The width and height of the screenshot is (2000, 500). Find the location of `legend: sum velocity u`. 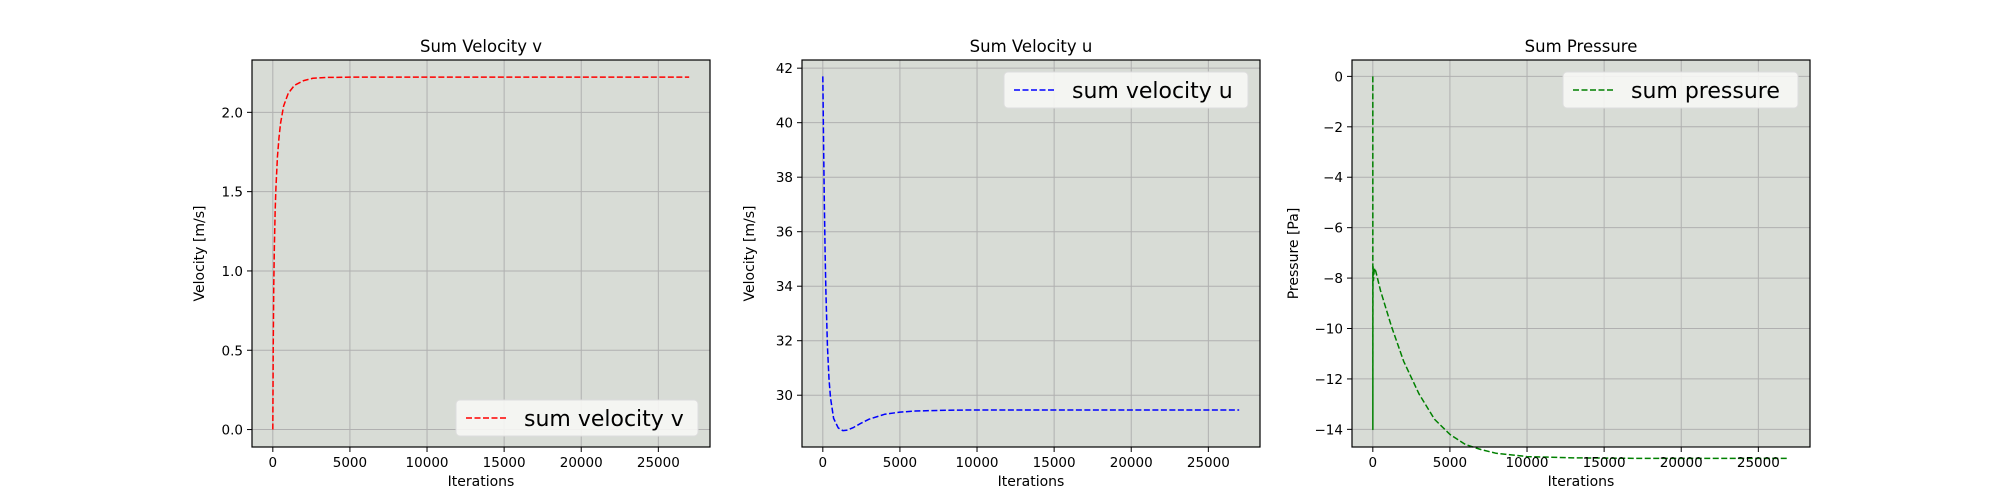

legend: sum velocity u is located at coordinates (1126, 90).